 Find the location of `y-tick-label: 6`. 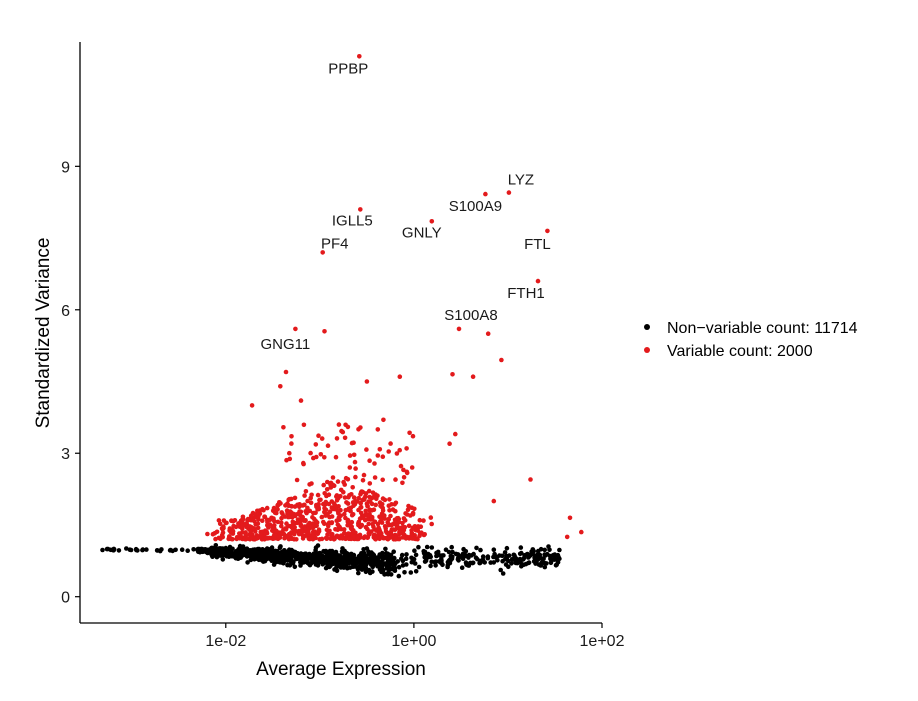

y-tick-label: 6 is located at coordinates (65, 311).